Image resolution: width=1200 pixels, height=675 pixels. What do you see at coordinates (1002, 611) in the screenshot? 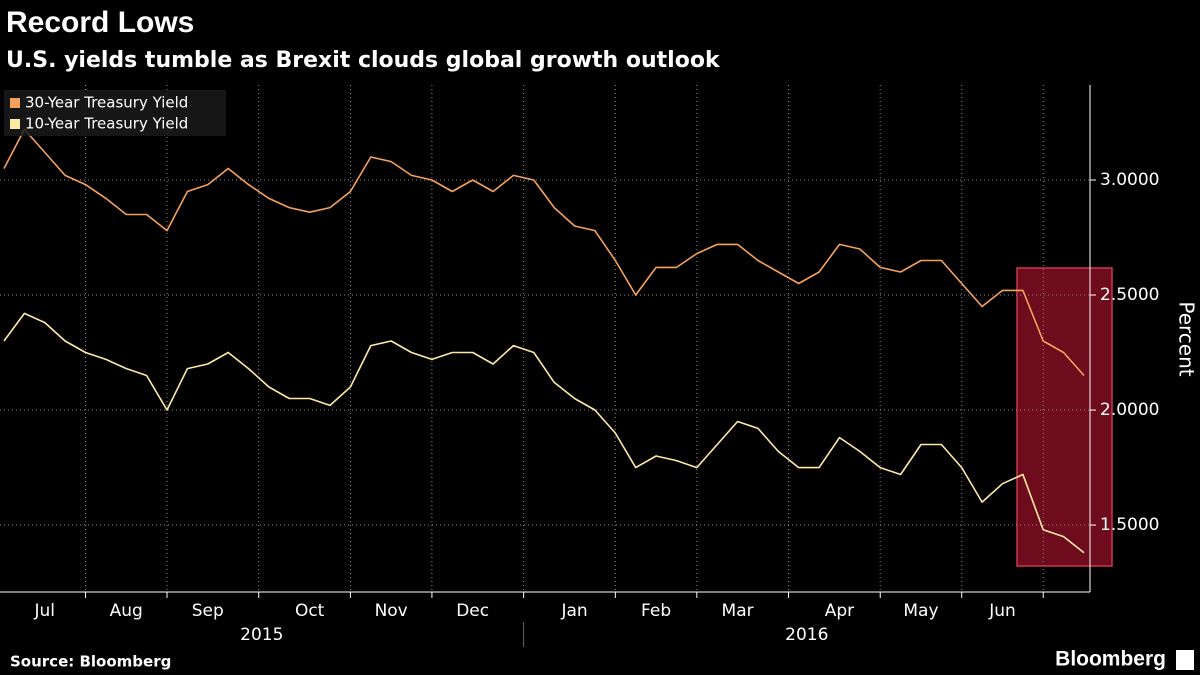
I see `x-tick-label: Jun` at bounding box center [1002, 611].